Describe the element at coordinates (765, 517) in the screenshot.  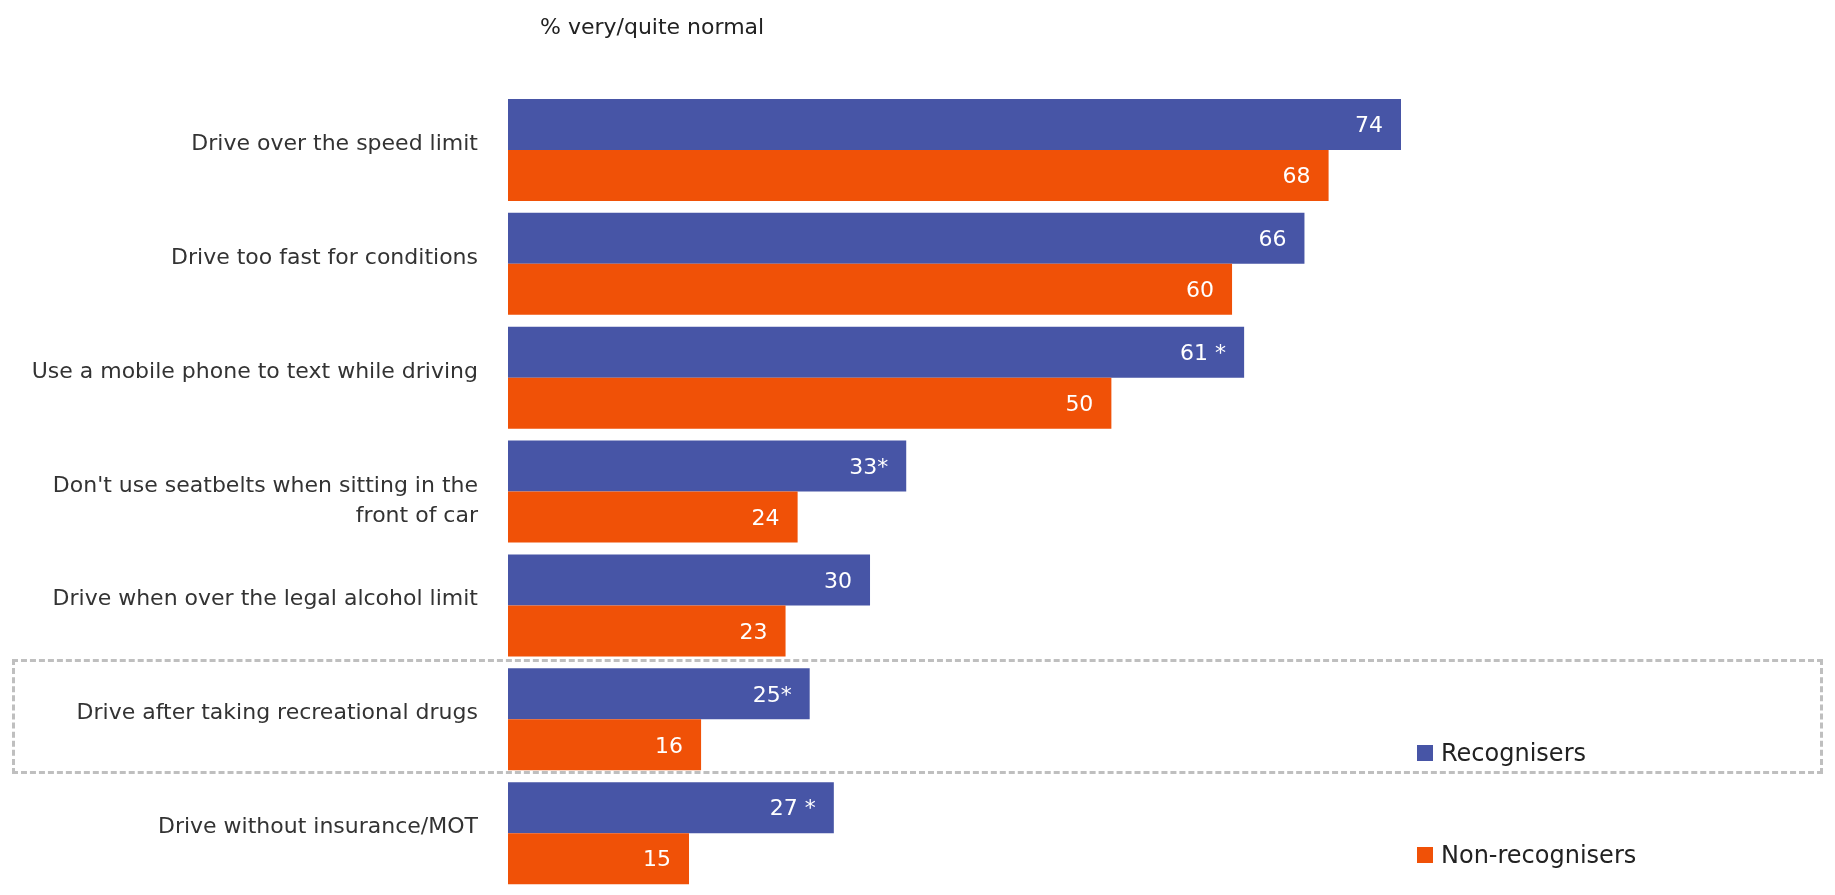
I see `data-label: 24` at that location.